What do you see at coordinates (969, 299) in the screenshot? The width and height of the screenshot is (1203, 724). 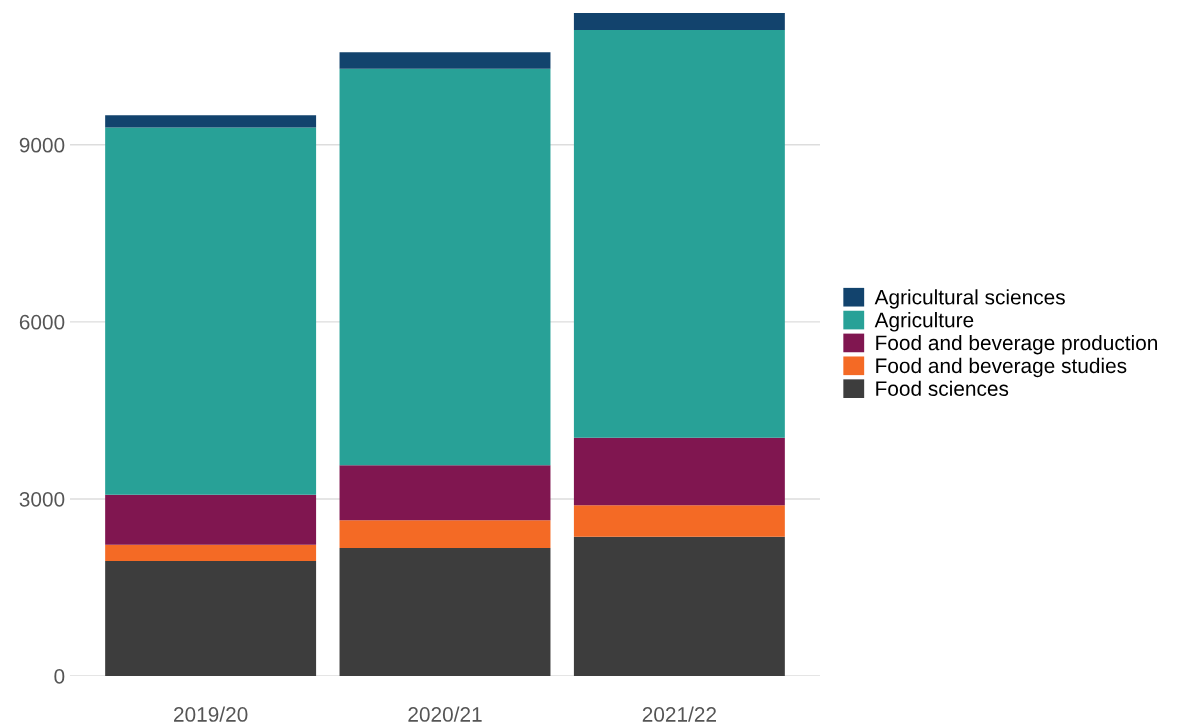 I see `legend-label: Agricultural sciences` at bounding box center [969, 299].